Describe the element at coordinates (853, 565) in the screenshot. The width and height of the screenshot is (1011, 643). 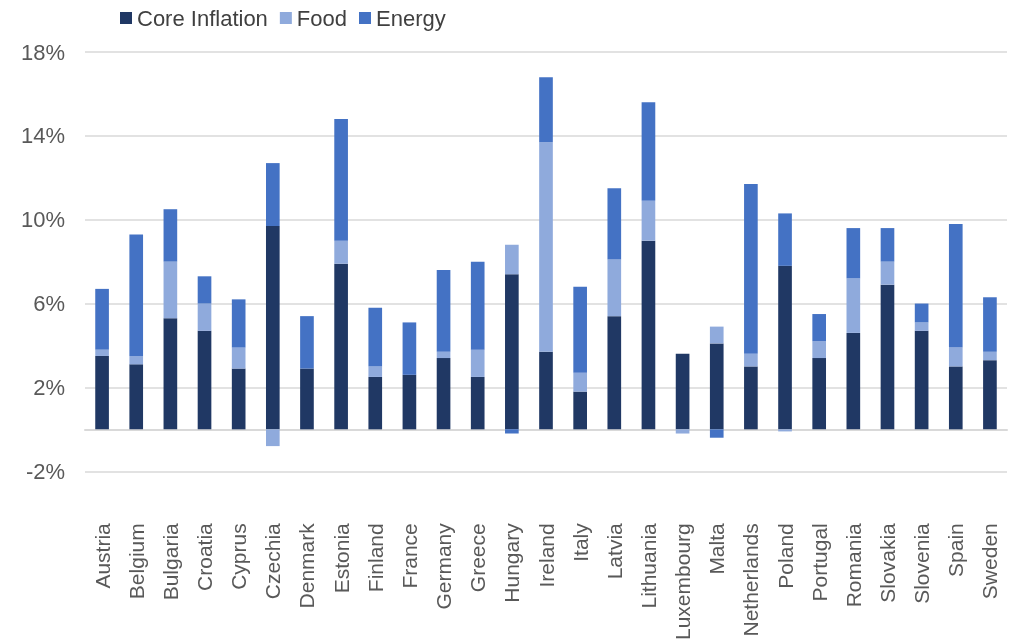
I see `x-tick-label: Romania` at that location.